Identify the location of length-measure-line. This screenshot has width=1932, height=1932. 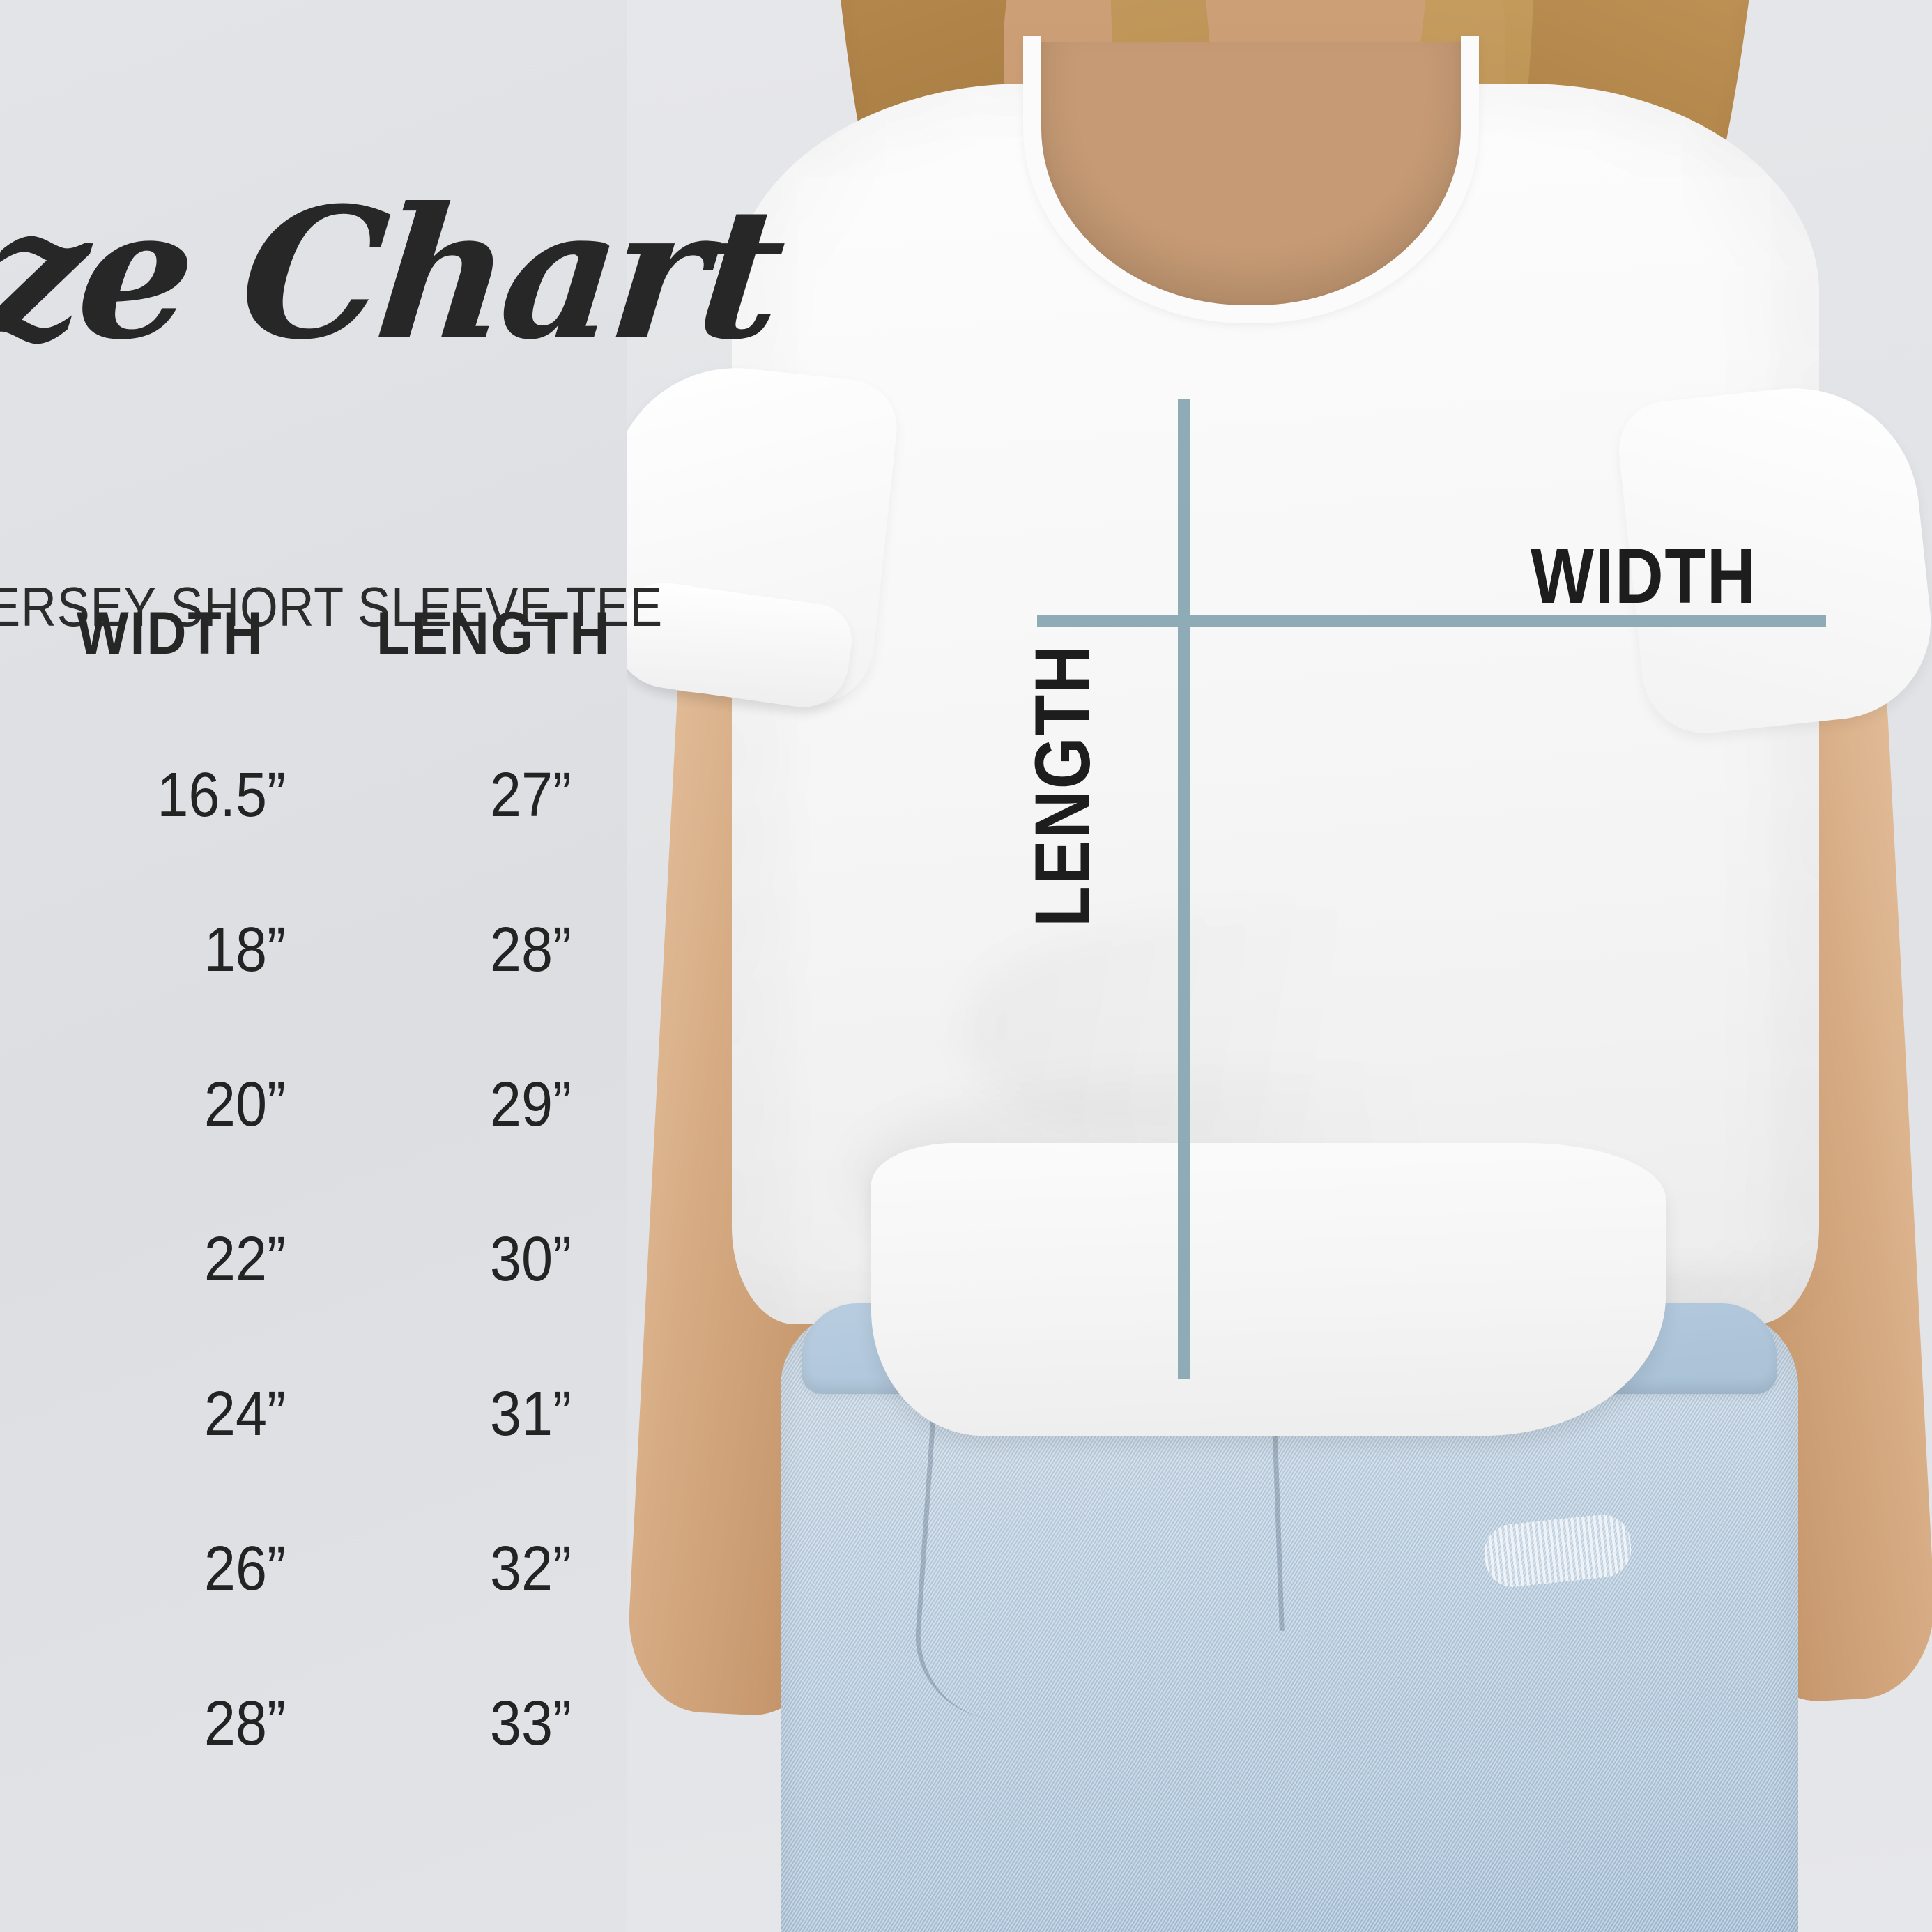
(1184, 889).